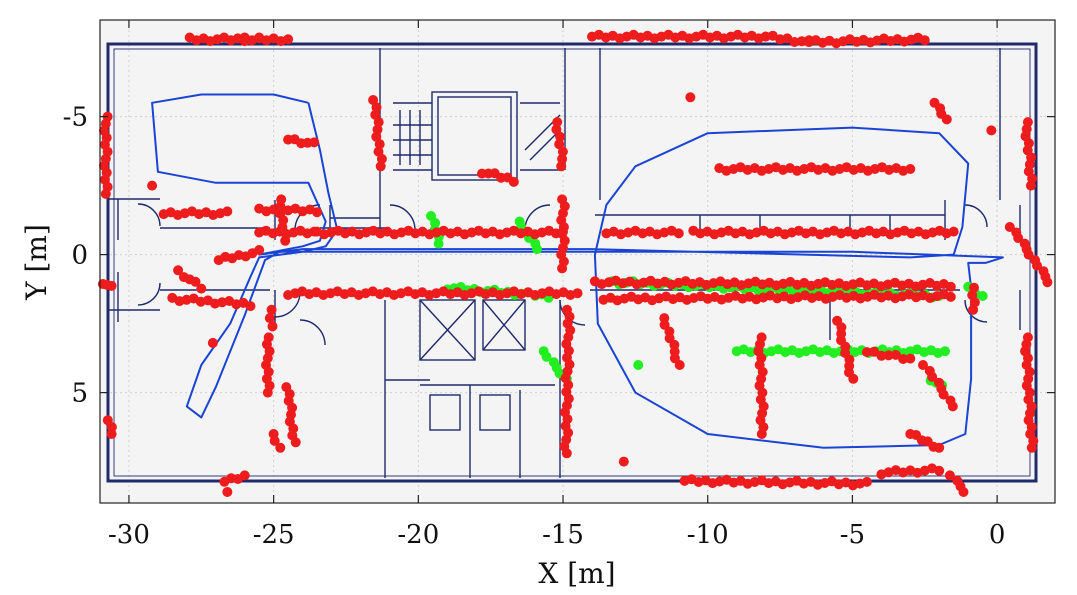 The image size is (1077, 595). I want to click on x-axis-label: X [m], so click(576, 573).